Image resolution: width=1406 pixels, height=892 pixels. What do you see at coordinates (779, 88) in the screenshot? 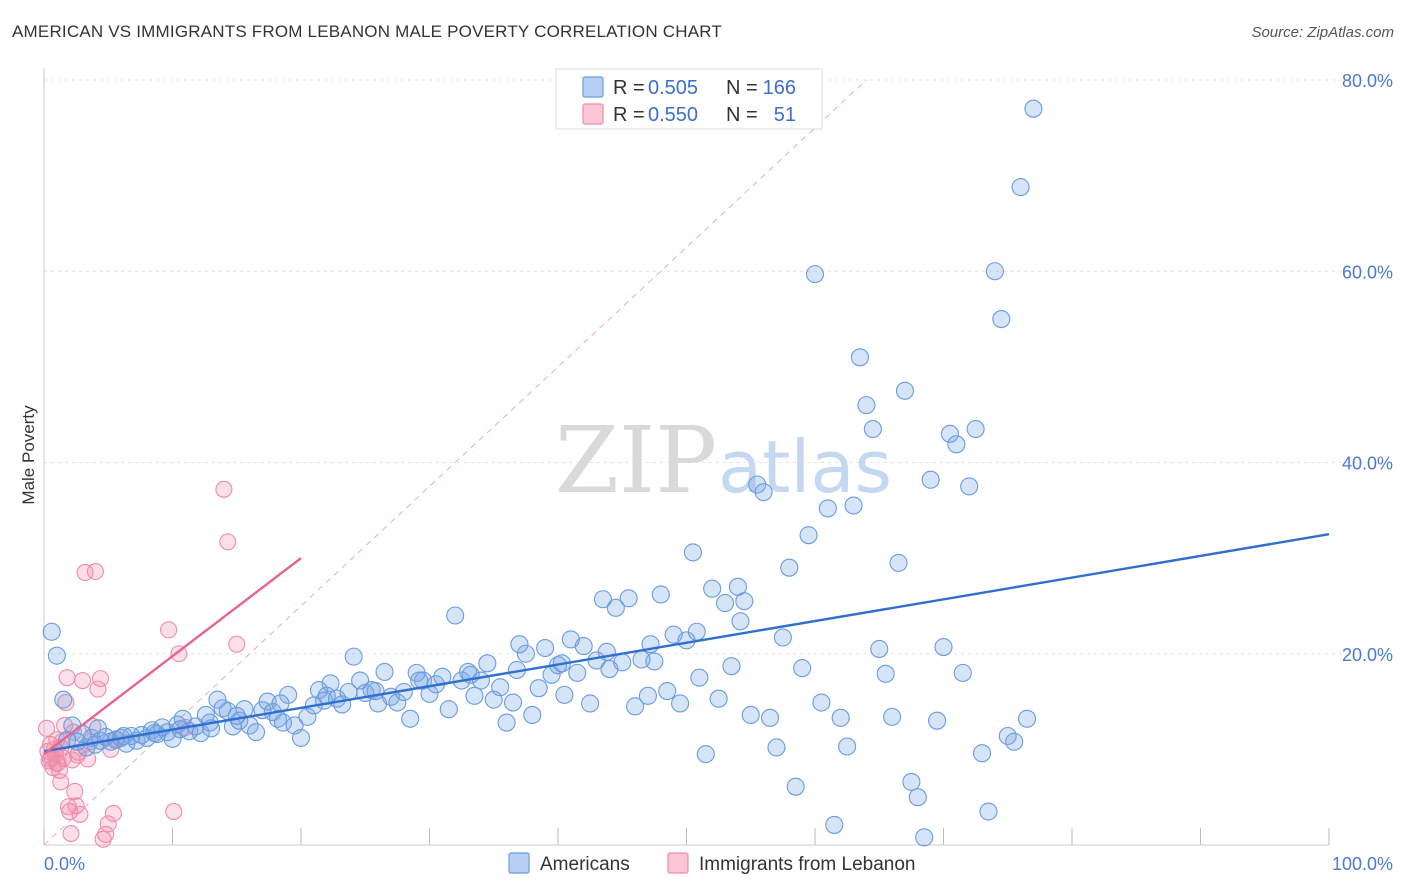
I see `legend-n-value-americans: 166` at bounding box center [779, 88].